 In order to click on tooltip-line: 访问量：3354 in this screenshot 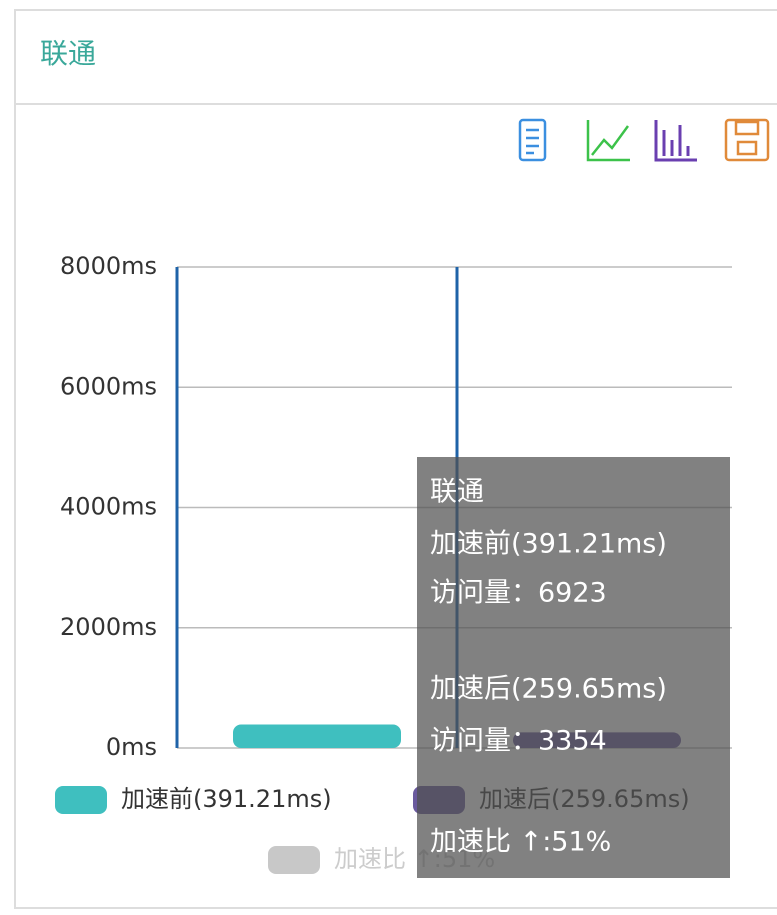, I will do `click(518, 741)`.